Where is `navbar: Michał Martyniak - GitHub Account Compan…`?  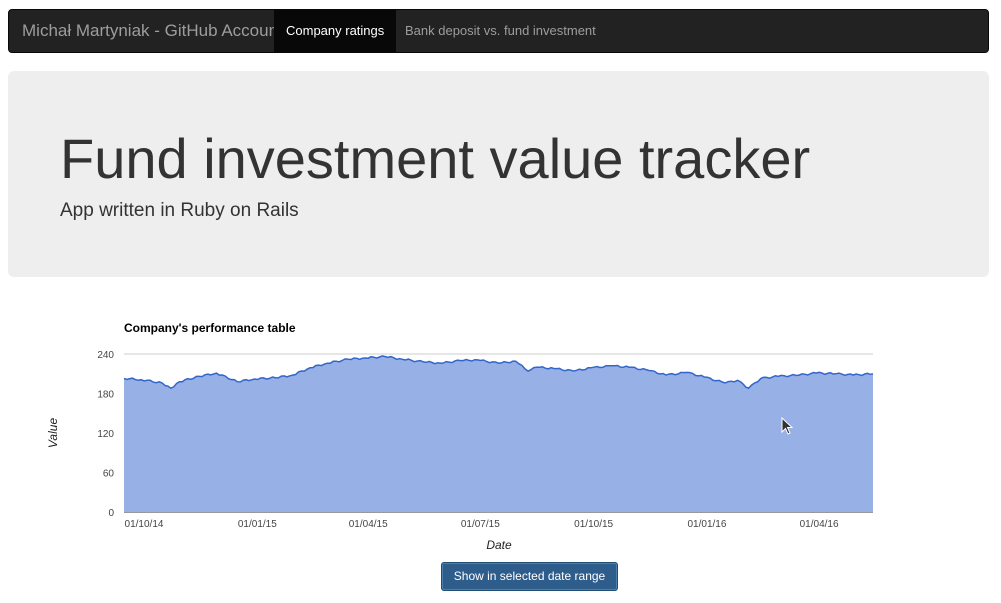 navbar: Michał Martyniak - GitHub Account Compan… is located at coordinates (498, 31).